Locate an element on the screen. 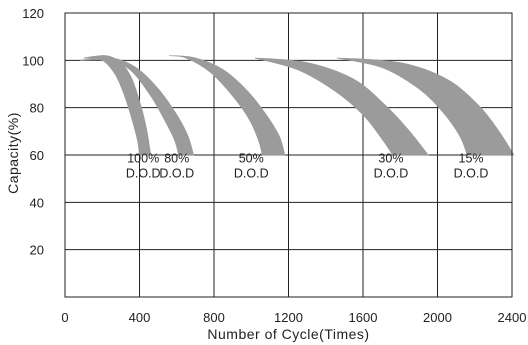 This screenshot has width=528, height=345. y-tick-label: 120 is located at coordinates (33, 13).